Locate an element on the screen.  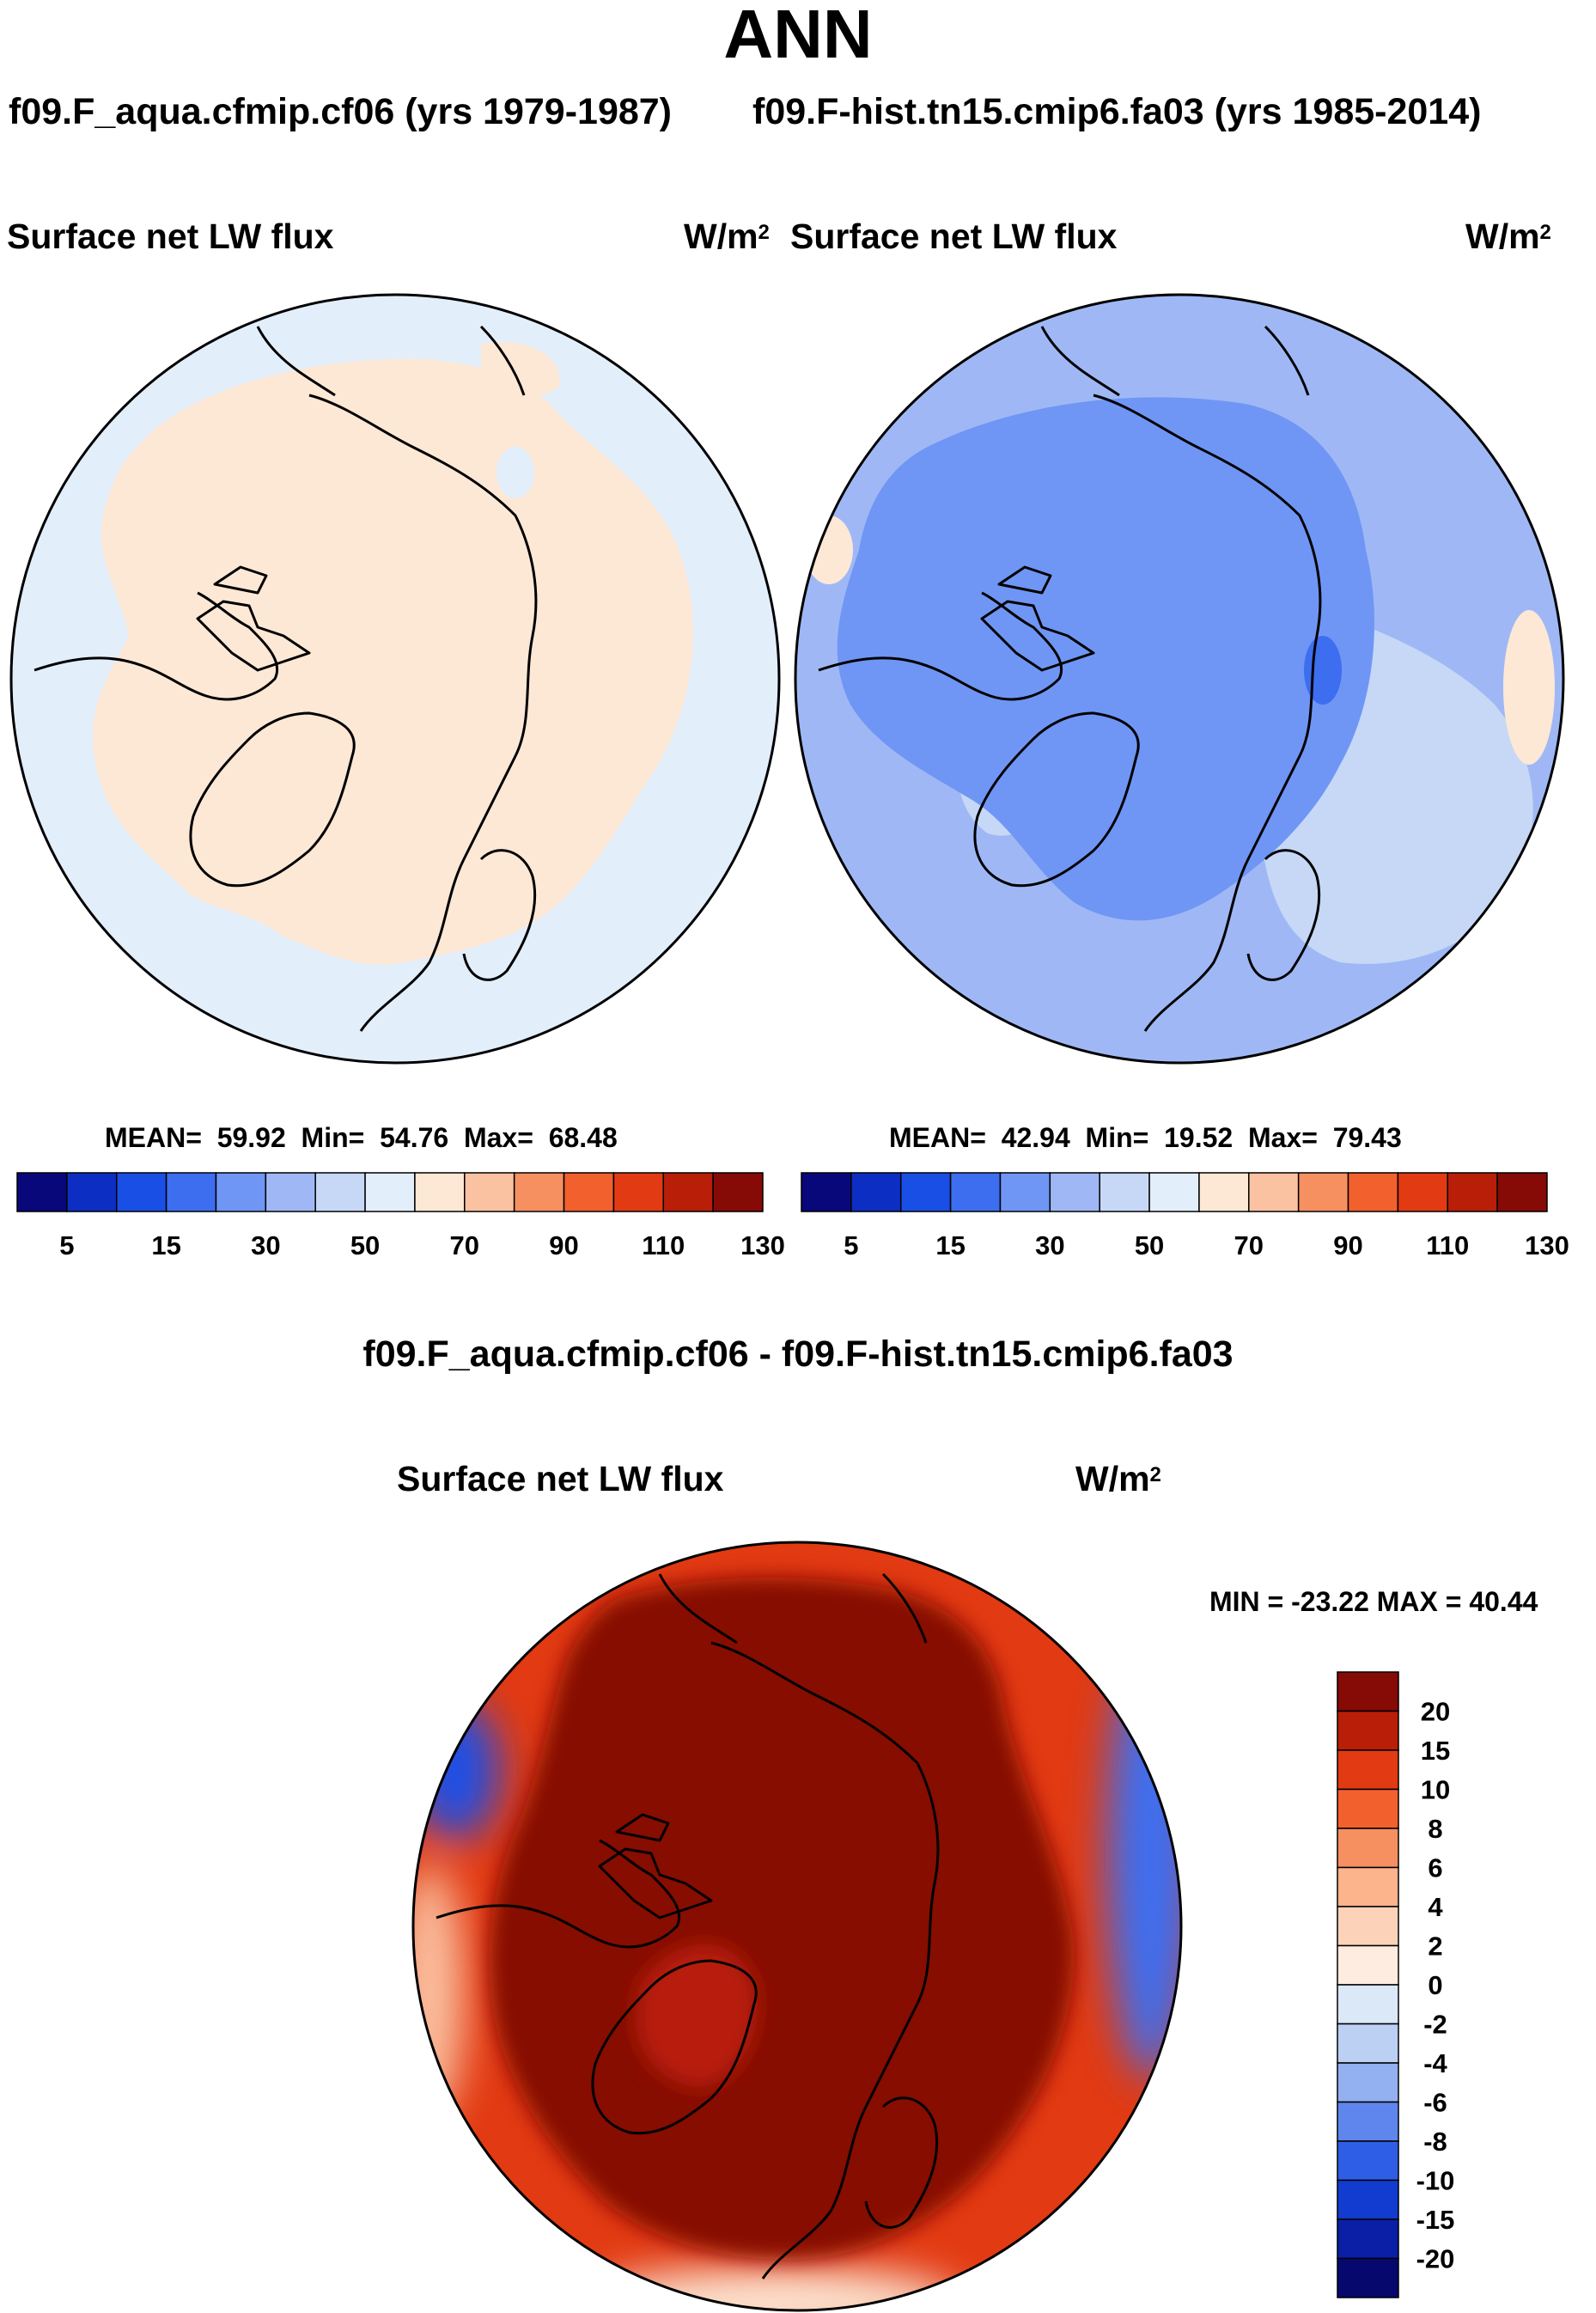
diff-colorbar-tick-label: 6 is located at coordinates (1435, 1868).